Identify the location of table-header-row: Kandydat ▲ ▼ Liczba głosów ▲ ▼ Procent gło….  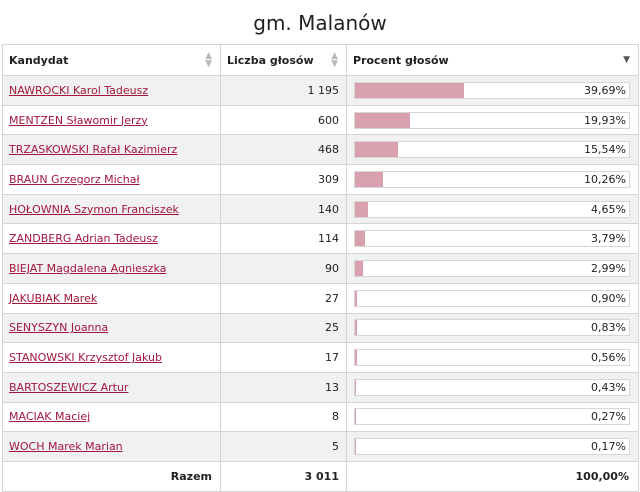
(320, 60).